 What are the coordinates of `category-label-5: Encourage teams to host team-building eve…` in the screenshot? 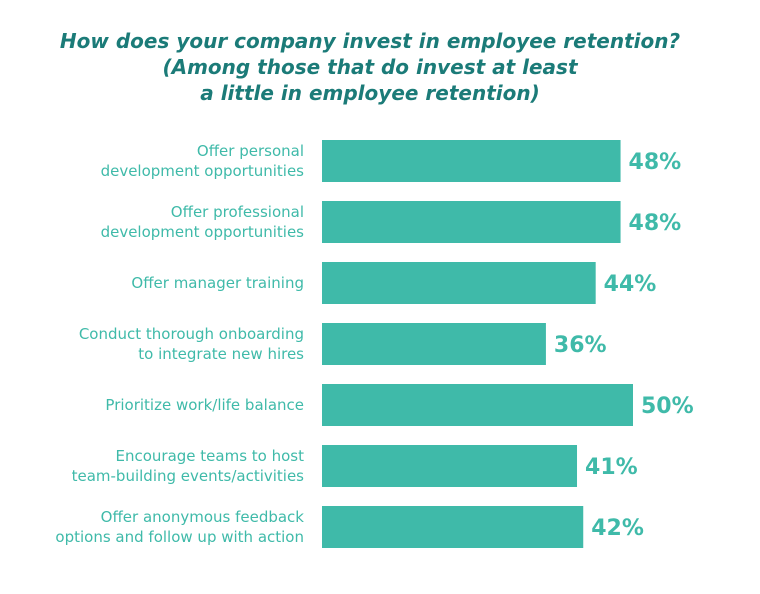 It's located at (188, 466).